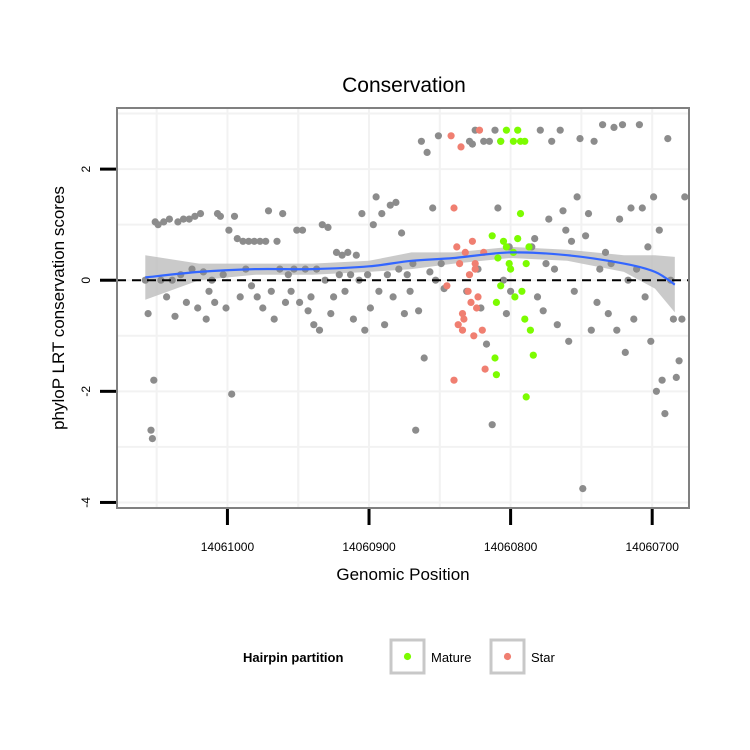 This screenshot has width=750, height=750. What do you see at coordinates (399, 656) in the screenshot?
I see `legend: Hairpin partition Mature Star` at bounding box center [399, 656].